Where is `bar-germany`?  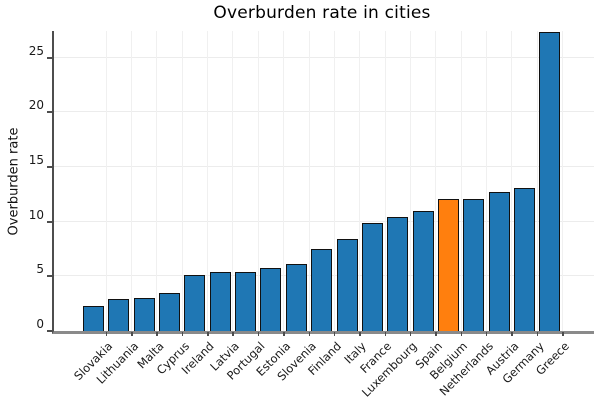 bar-germany is located at coordinates (524, 259).